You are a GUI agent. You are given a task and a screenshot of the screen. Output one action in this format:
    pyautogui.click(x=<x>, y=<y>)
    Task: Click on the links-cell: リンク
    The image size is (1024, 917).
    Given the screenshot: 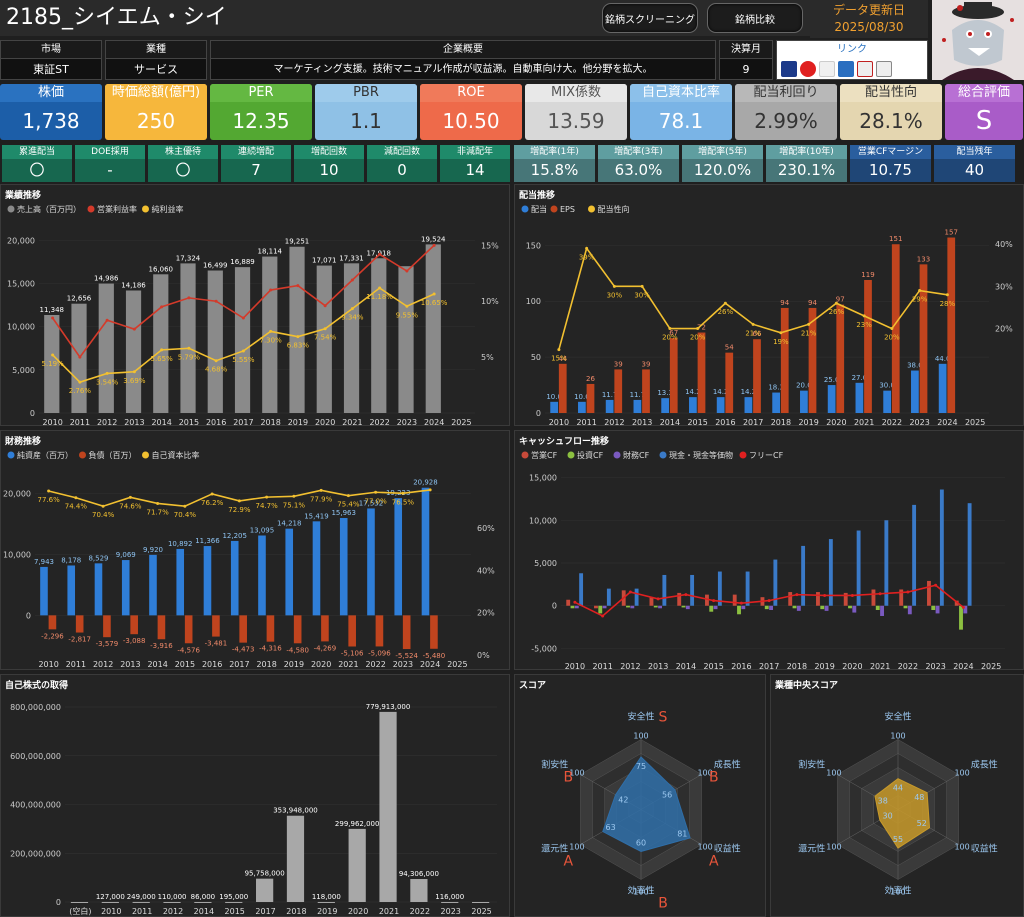 What is the action you would take?
    pyautogui.click(x=852, y=60)
    